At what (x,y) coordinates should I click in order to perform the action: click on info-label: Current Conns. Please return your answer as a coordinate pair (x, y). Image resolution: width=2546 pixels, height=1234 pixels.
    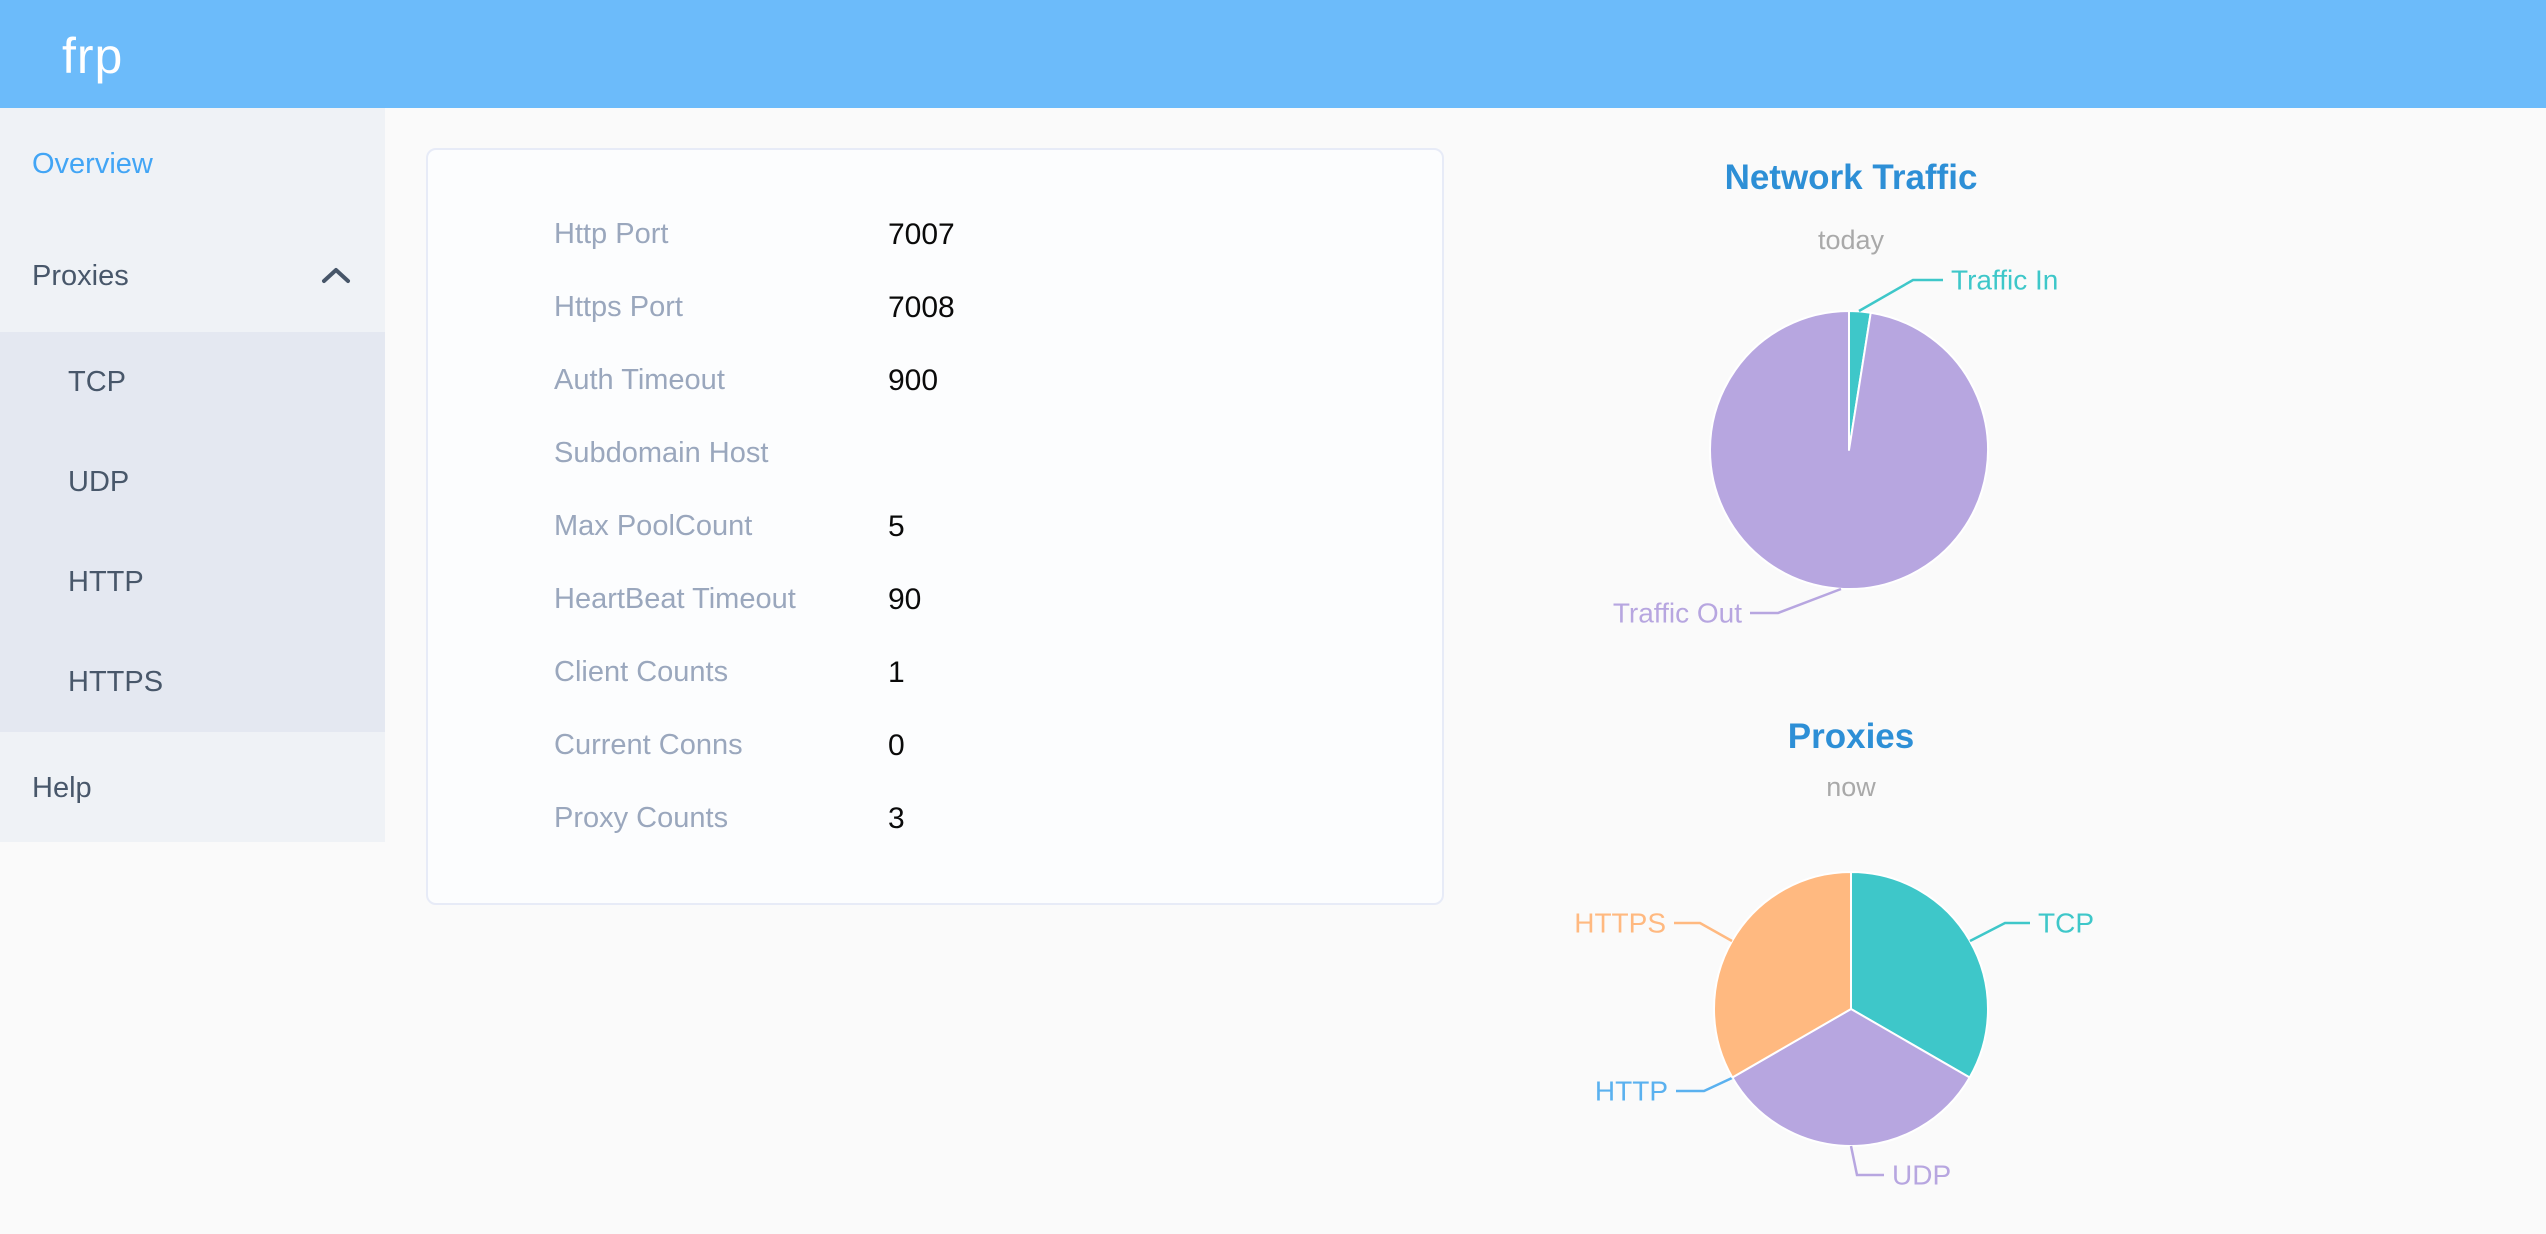
    Looking at the image, I should click on (648, 745).